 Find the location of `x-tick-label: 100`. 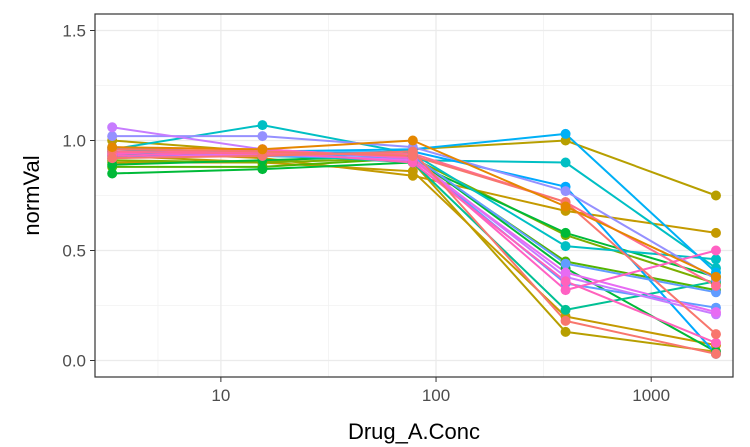

x-tick-label: 100 is located at coordinates (436, 395).